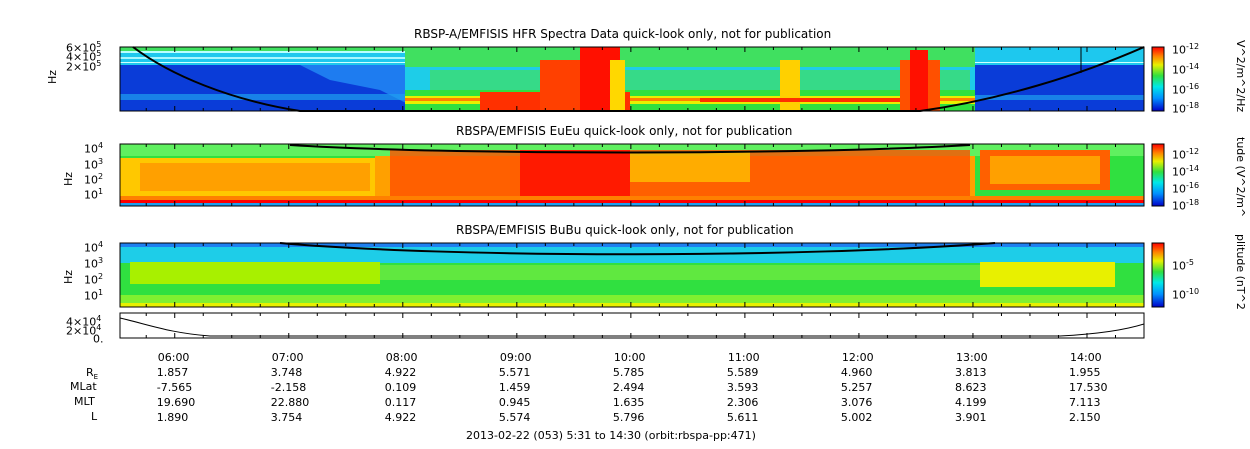 The width and height of the screenshot is (1250, 449). What do you see at coordinates (1183, 265) in the screenshot?
I see `cb3-tick: 10-5` at bounding box center [1183, 265].